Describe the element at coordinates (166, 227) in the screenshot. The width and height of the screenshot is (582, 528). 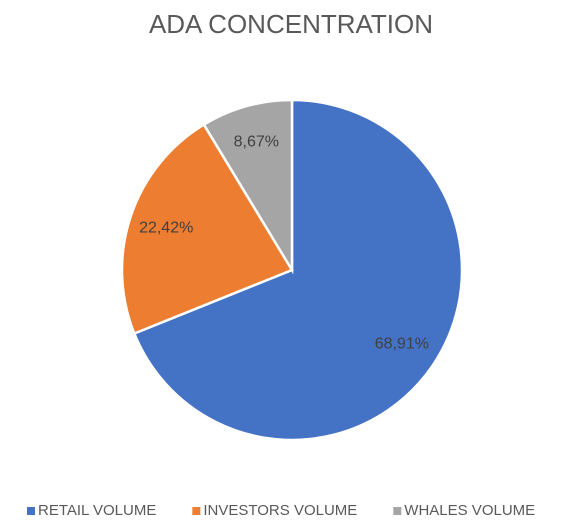
I see `value-label: 22,42%` at that location.